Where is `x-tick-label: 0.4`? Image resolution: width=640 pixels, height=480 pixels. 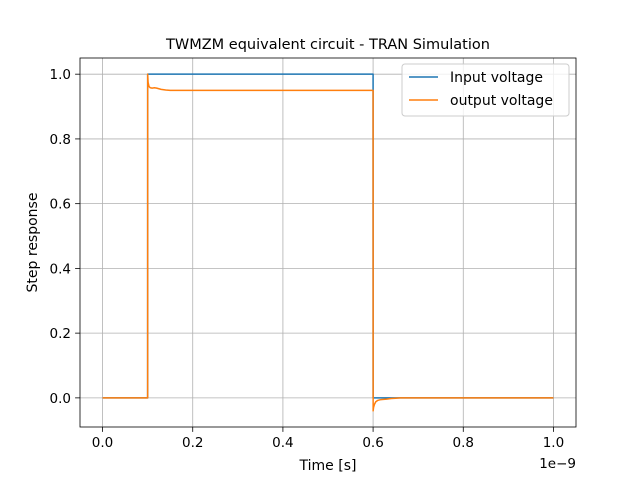 x-tick-label: 0.4 is located at coordinates (282, 443).